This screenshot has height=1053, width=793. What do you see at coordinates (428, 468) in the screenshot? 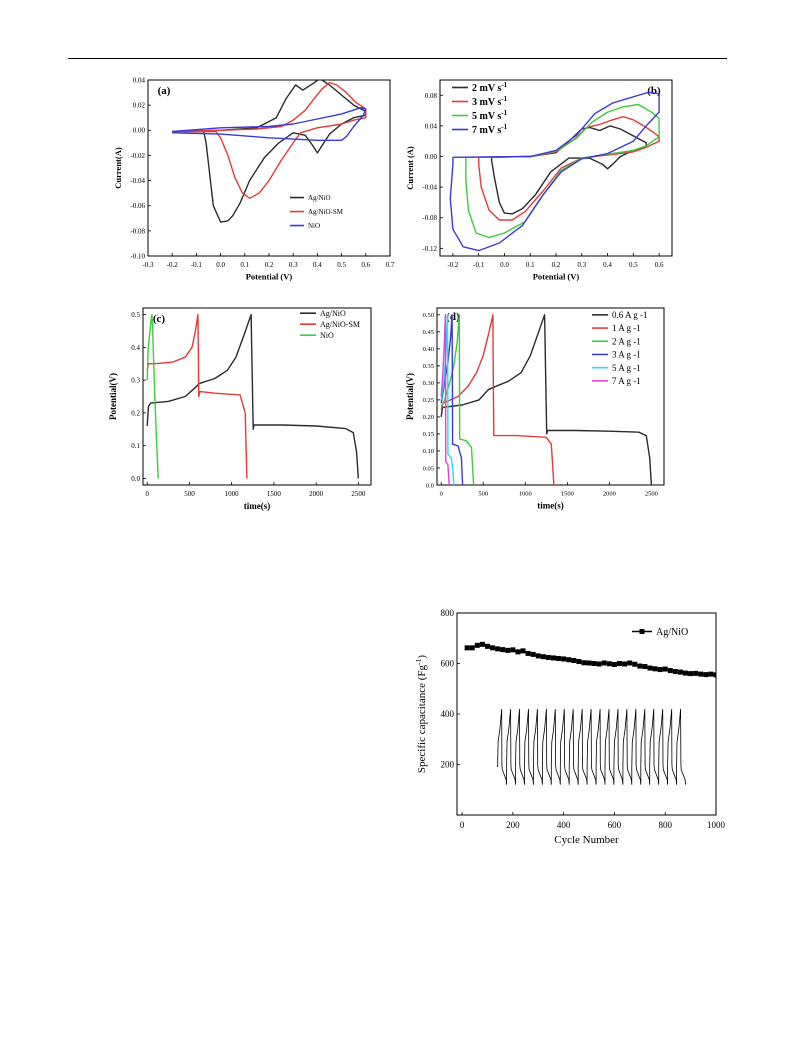
I see `y-tick-label: 0.05` at bounding box center [428, 468].